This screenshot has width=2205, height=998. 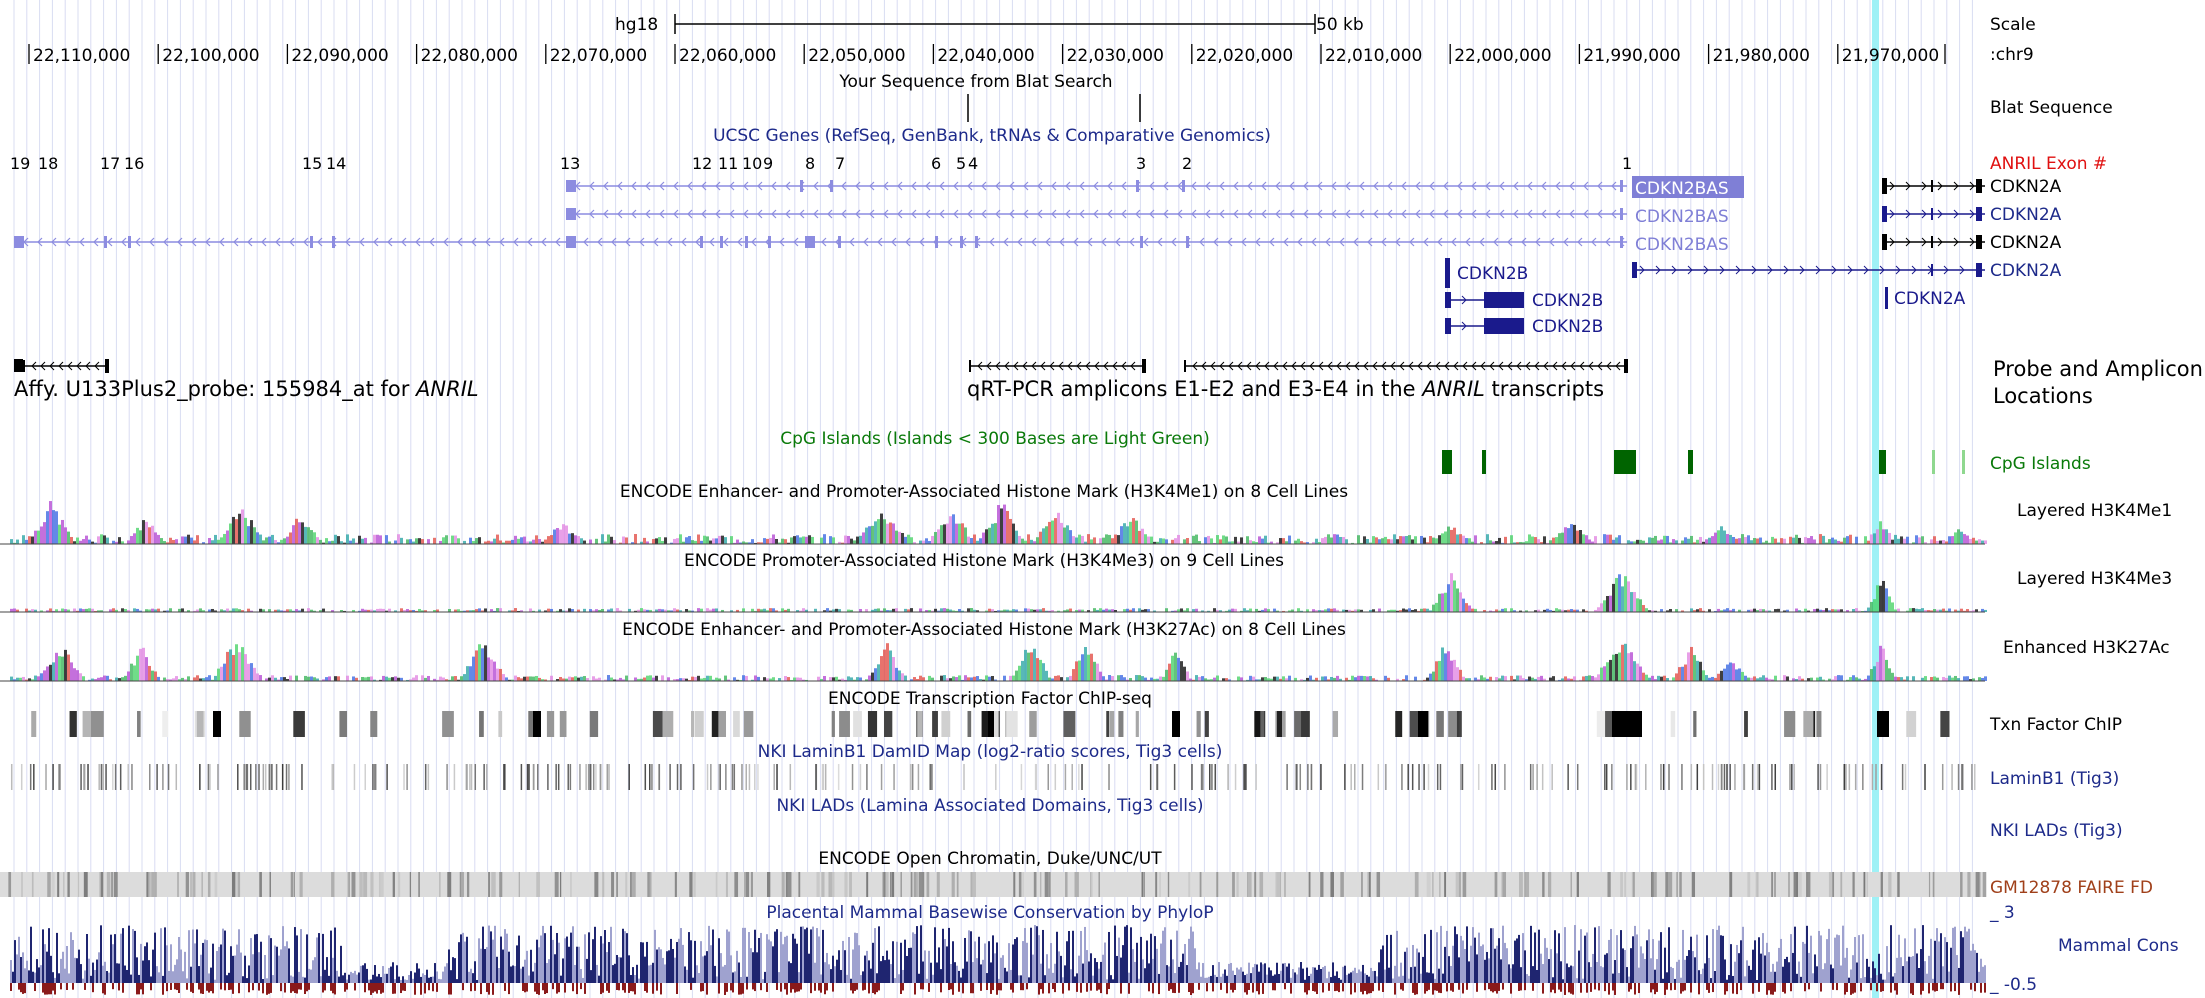 I want to click on cdkn2bas-label-box, so click(x=1688, y=187).